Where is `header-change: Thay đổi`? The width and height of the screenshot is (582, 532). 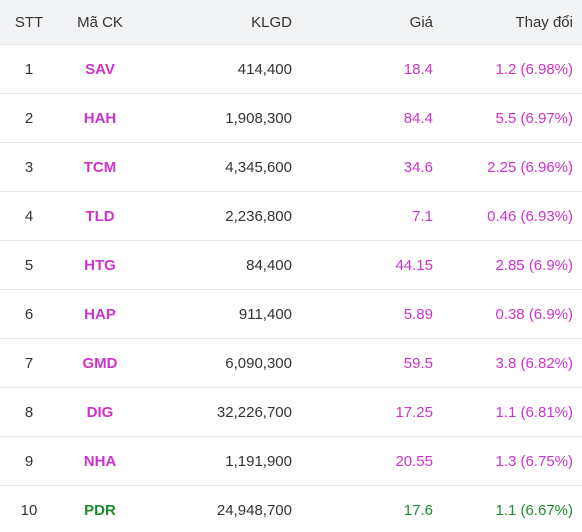
header-change: Thay đổi is located at coordinates (544, 22).